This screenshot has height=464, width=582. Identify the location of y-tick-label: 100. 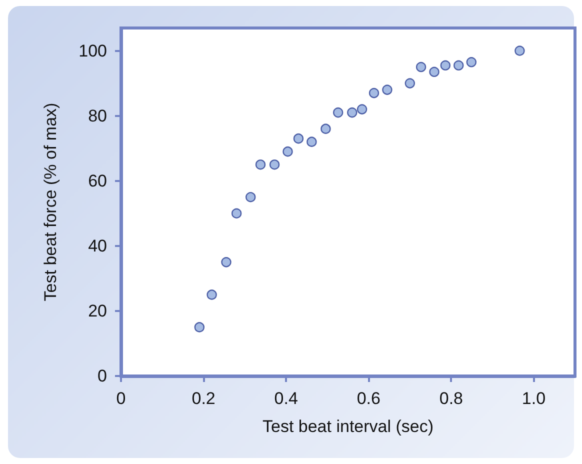
(92, 50).